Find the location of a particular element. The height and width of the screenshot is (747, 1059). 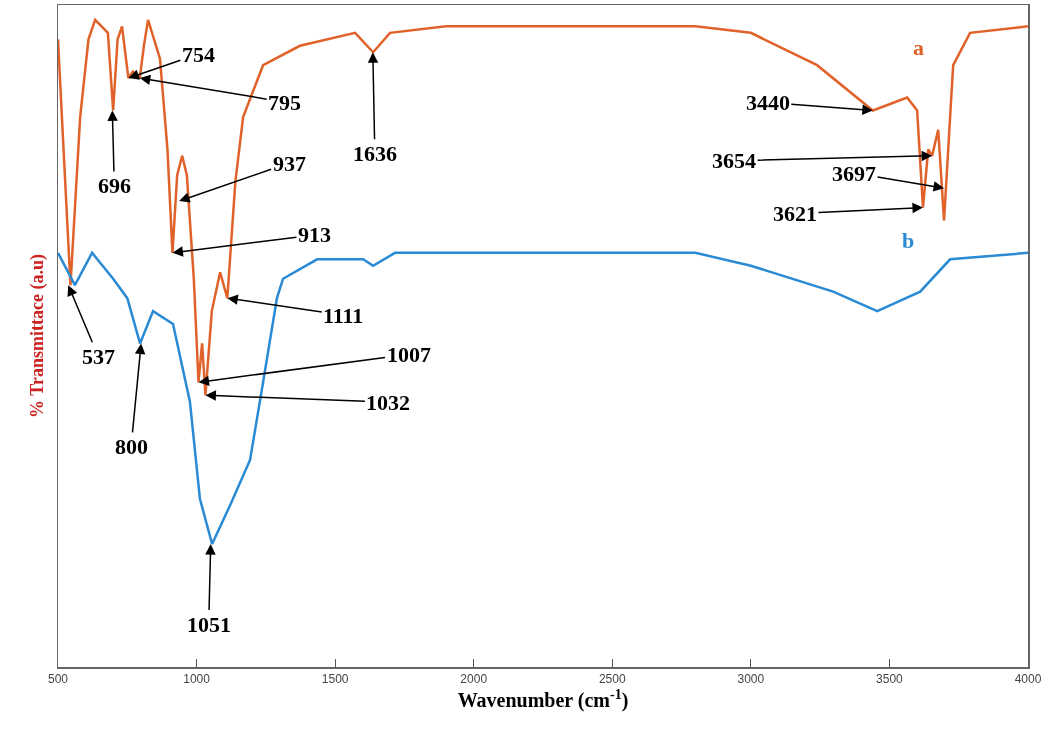

x-tick-label: 1000 is located at coordinates (197, 678).